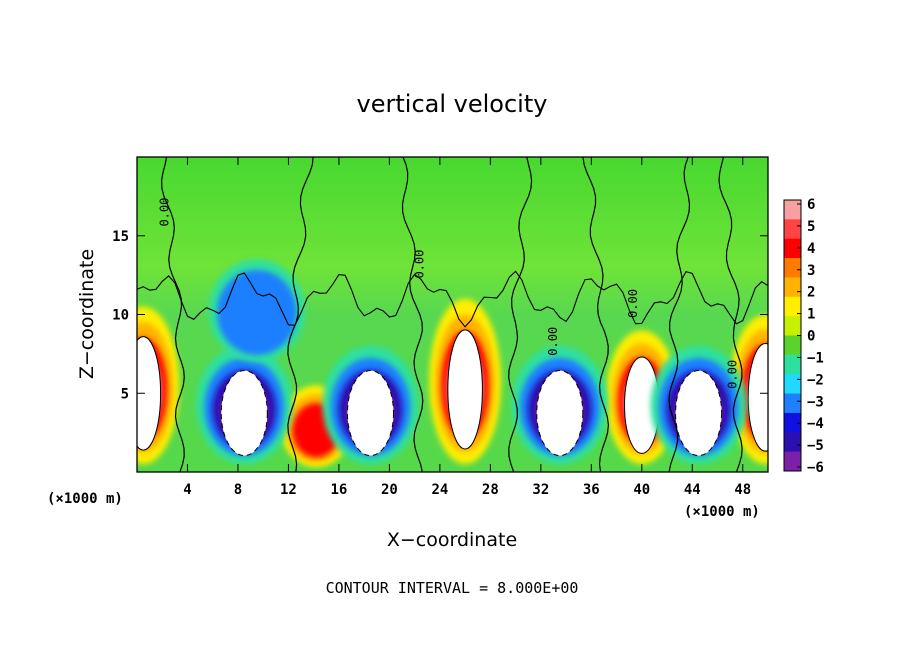  Describe the element at coordinates (87, 314) in the screenshot. I see `y-axis-label: Z−coordinate` at that location.